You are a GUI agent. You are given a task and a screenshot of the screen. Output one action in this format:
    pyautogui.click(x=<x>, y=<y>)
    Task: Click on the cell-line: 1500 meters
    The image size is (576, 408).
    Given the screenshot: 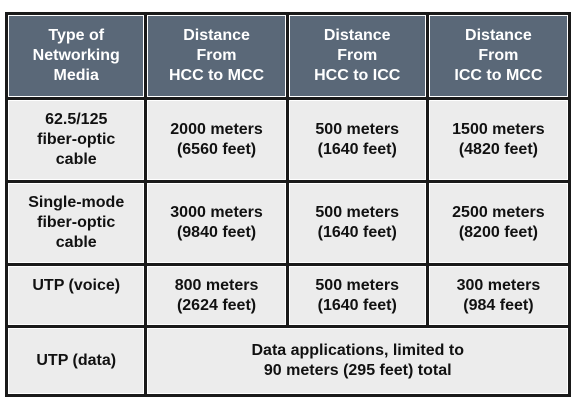 What is the action you would take?
    pyautogui.click(x=498, y=129)
    